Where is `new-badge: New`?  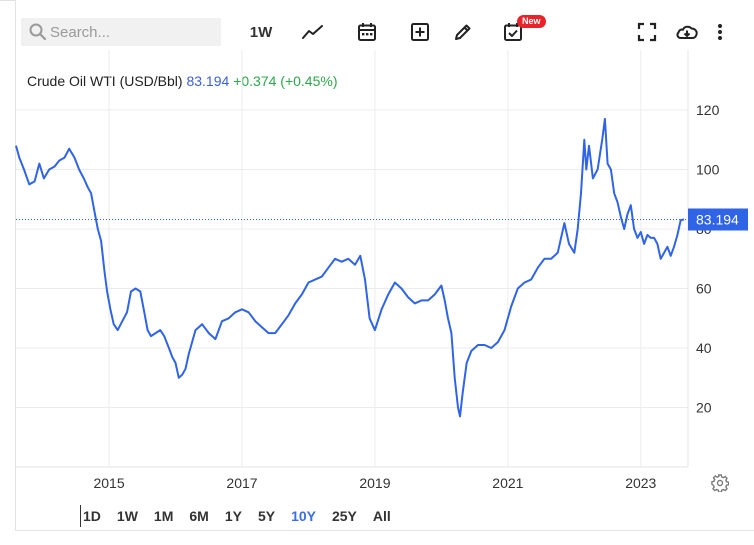
new-badge: New is located at coordinates (531, 21).